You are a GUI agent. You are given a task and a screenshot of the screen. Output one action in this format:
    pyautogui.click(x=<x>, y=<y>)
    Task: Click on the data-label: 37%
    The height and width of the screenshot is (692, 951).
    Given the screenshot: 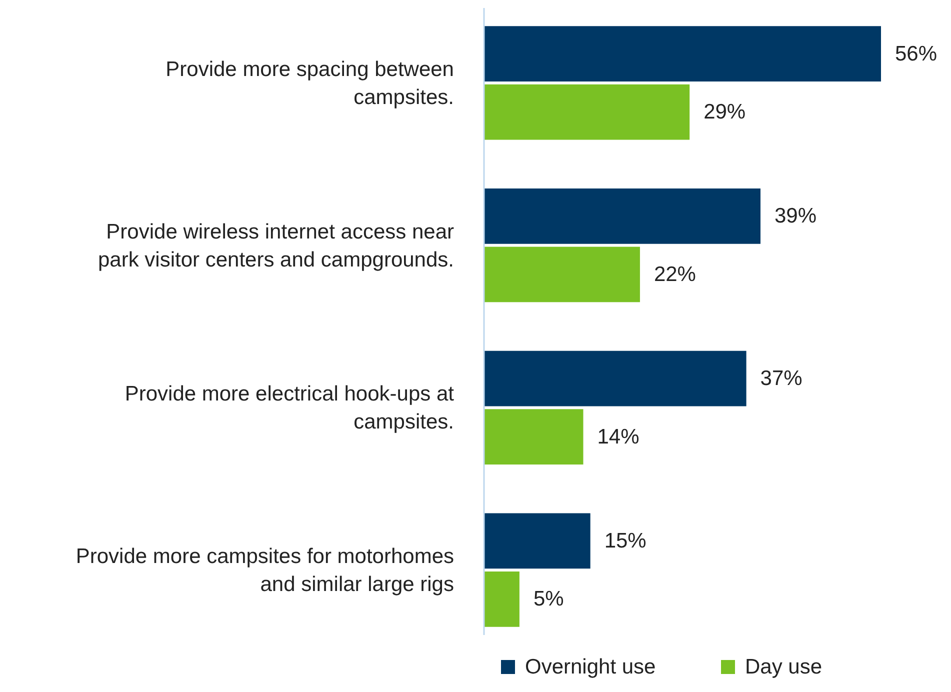 What is the action you would take?
    pyautogui.click(x=781, y=378)
    